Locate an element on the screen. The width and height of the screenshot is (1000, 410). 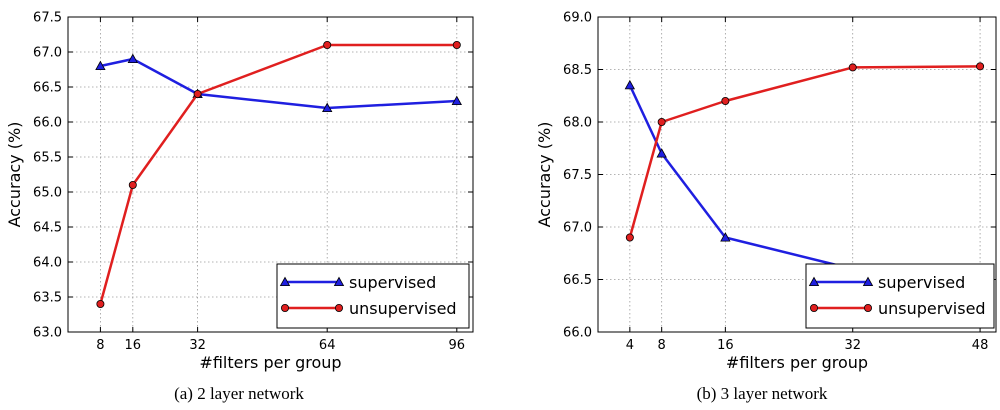
y-tick-label: 69.0 is located at coordinates (577, 18).